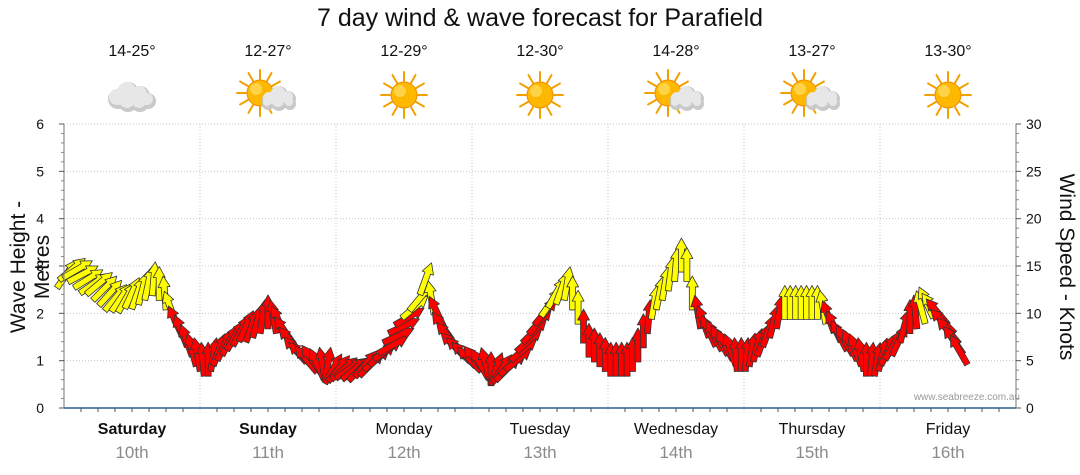 The image size is (1080, 475). Describe the element at coordinates (1030, 361) in the screenshot. I see `y-tick-label-right: 5` at that location.